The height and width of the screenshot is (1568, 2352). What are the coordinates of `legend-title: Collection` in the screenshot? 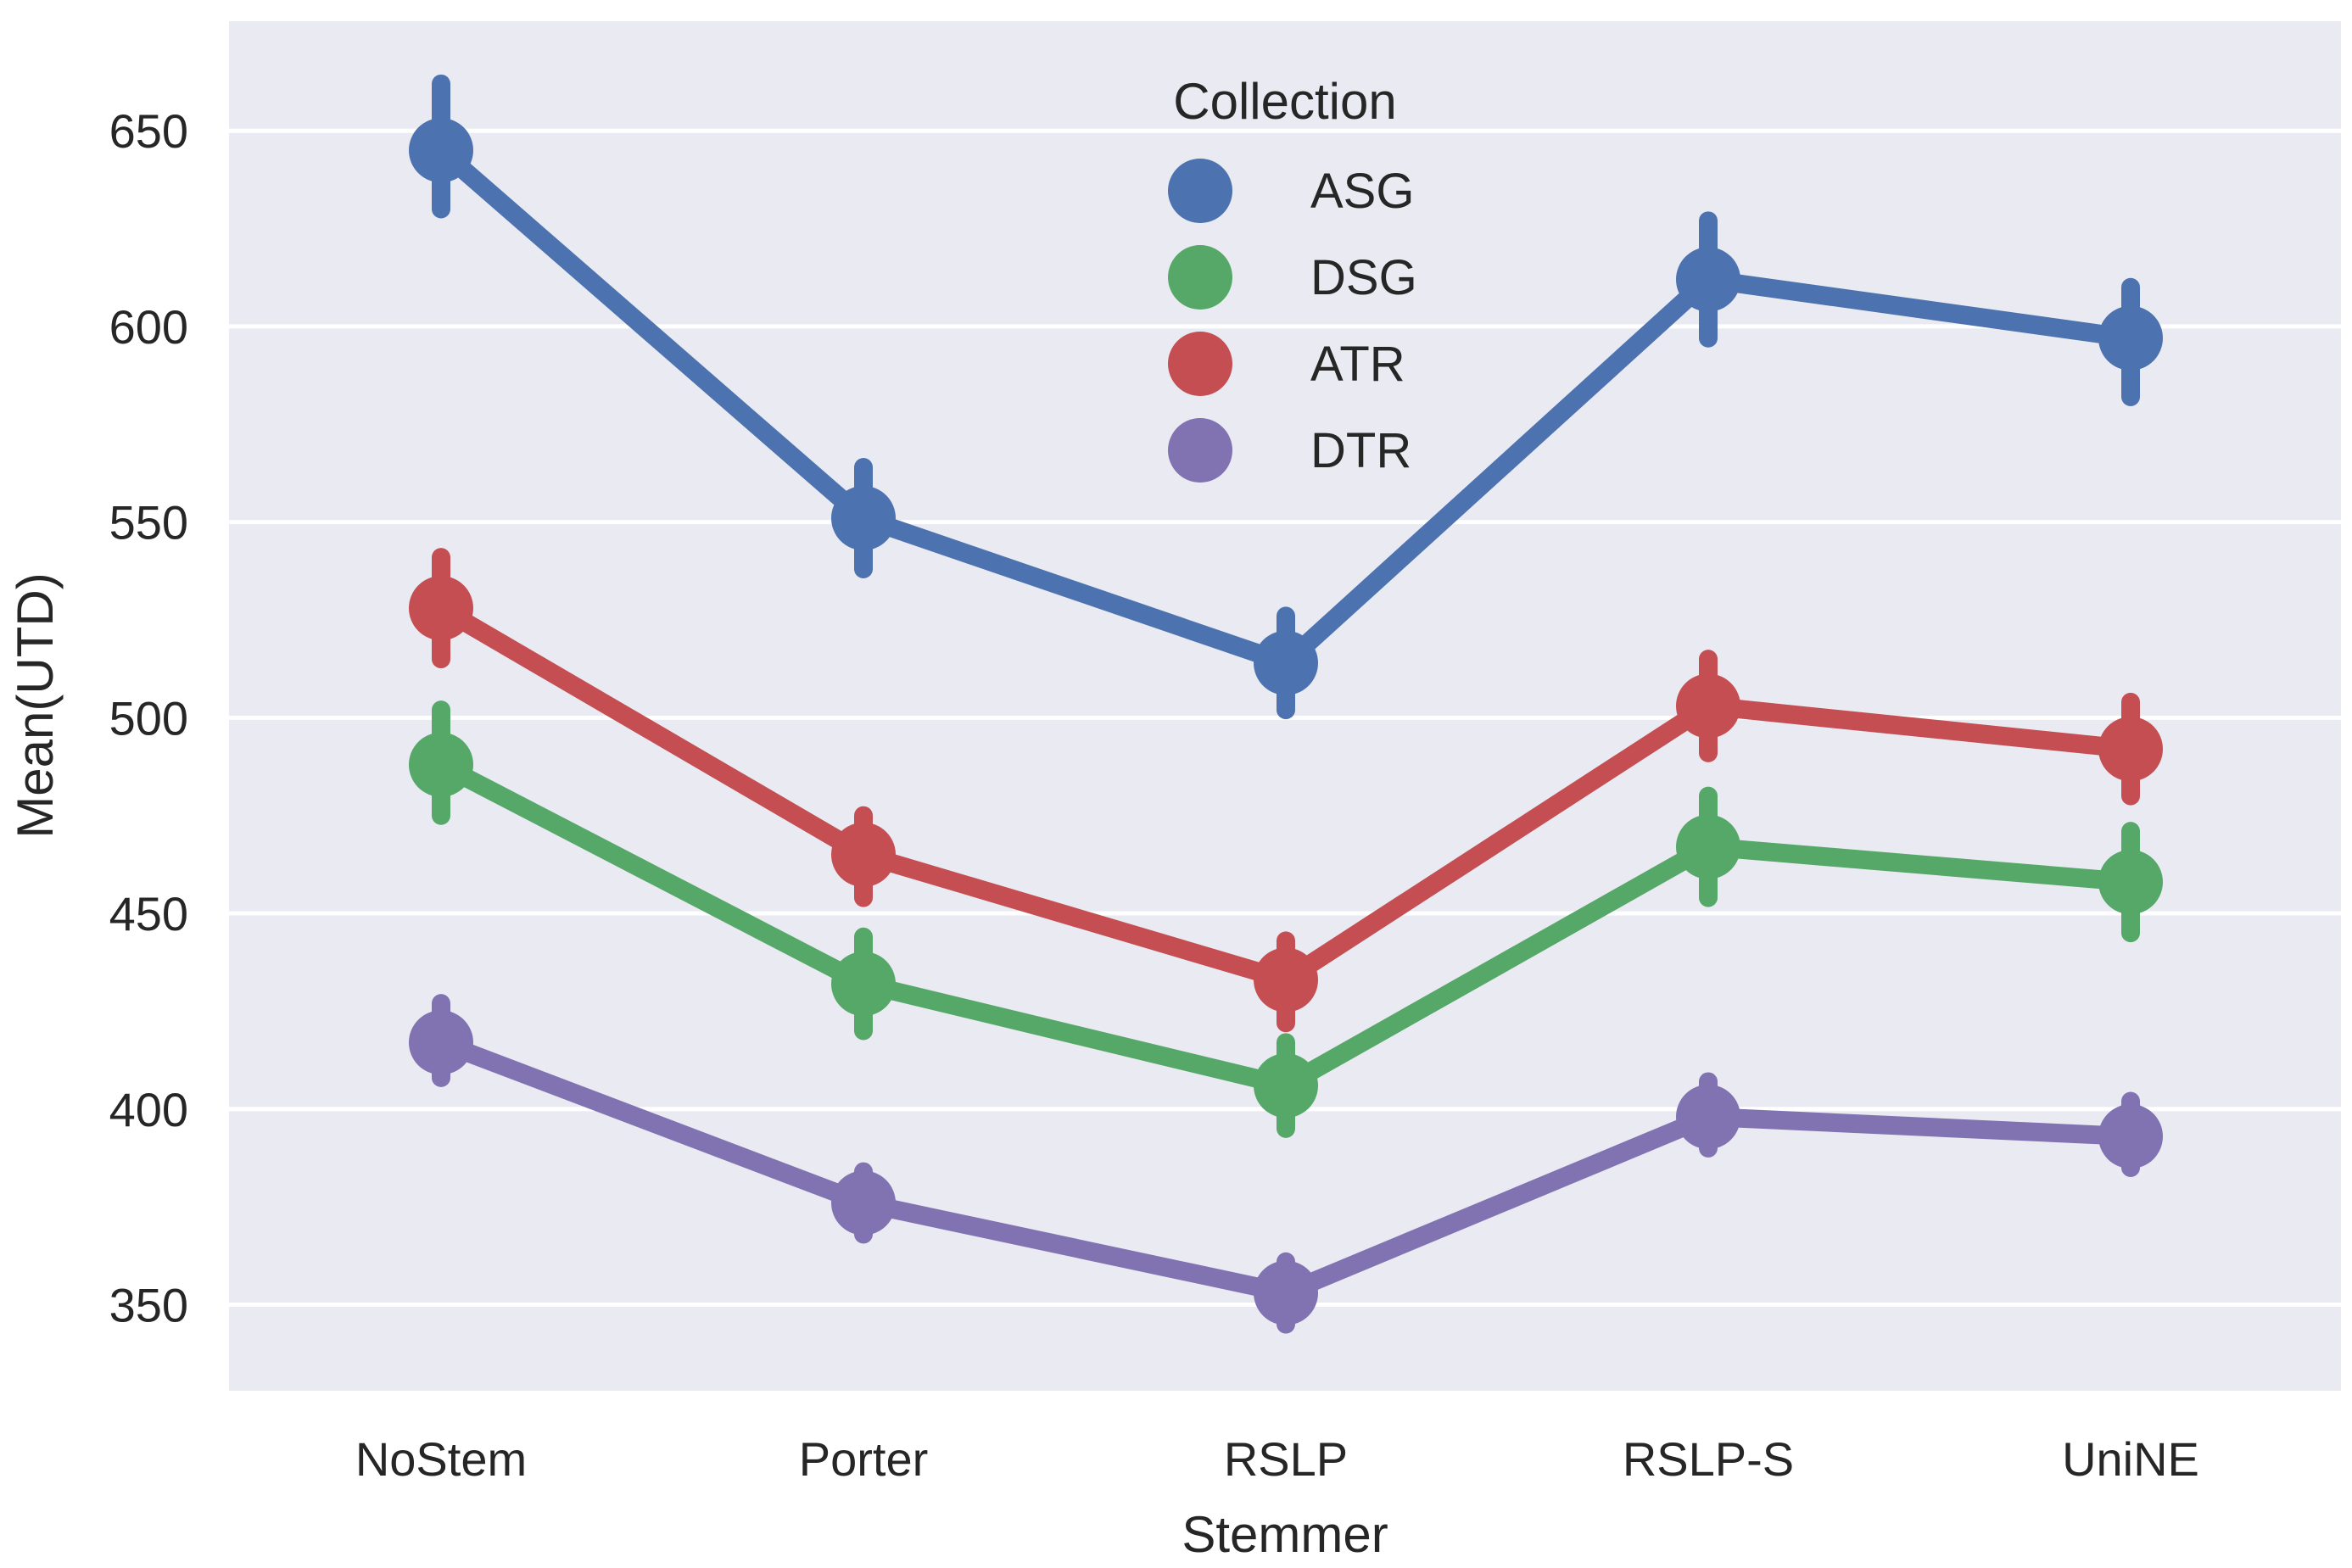 It's located at (1284, 102).